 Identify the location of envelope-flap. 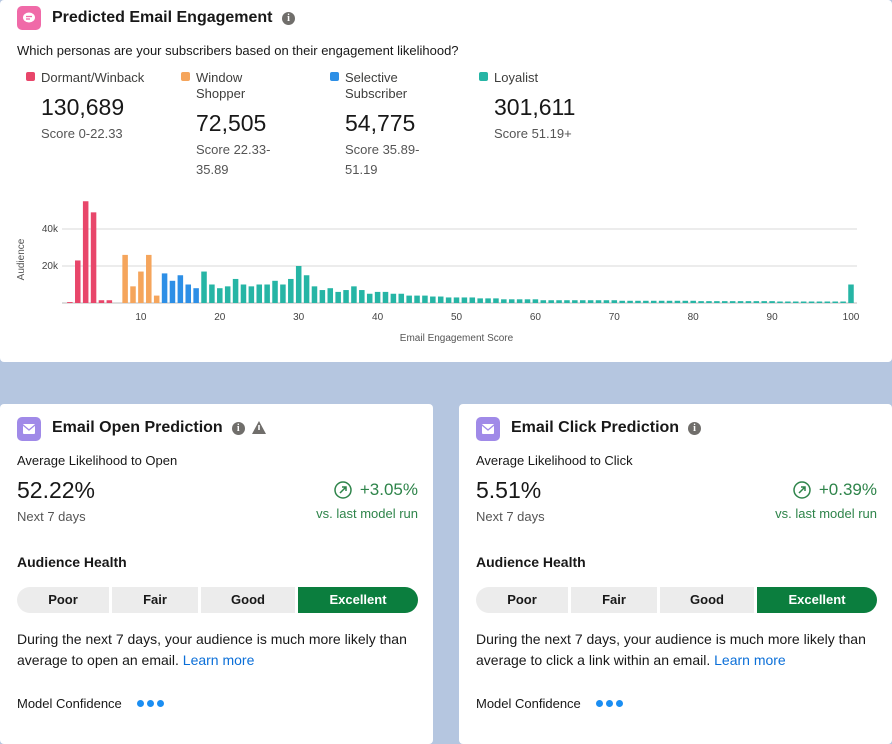
(488, 427).